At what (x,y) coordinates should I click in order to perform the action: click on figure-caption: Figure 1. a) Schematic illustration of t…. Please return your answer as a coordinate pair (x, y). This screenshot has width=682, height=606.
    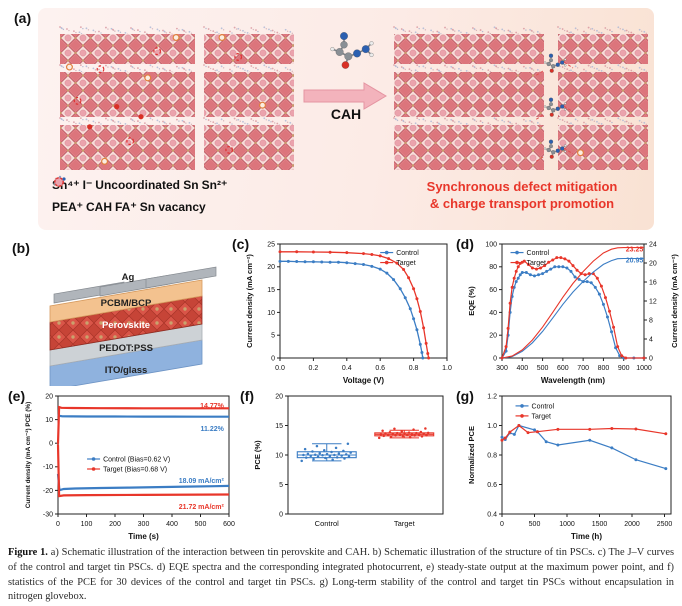
    Looking at the image, I should click on (341, 575).